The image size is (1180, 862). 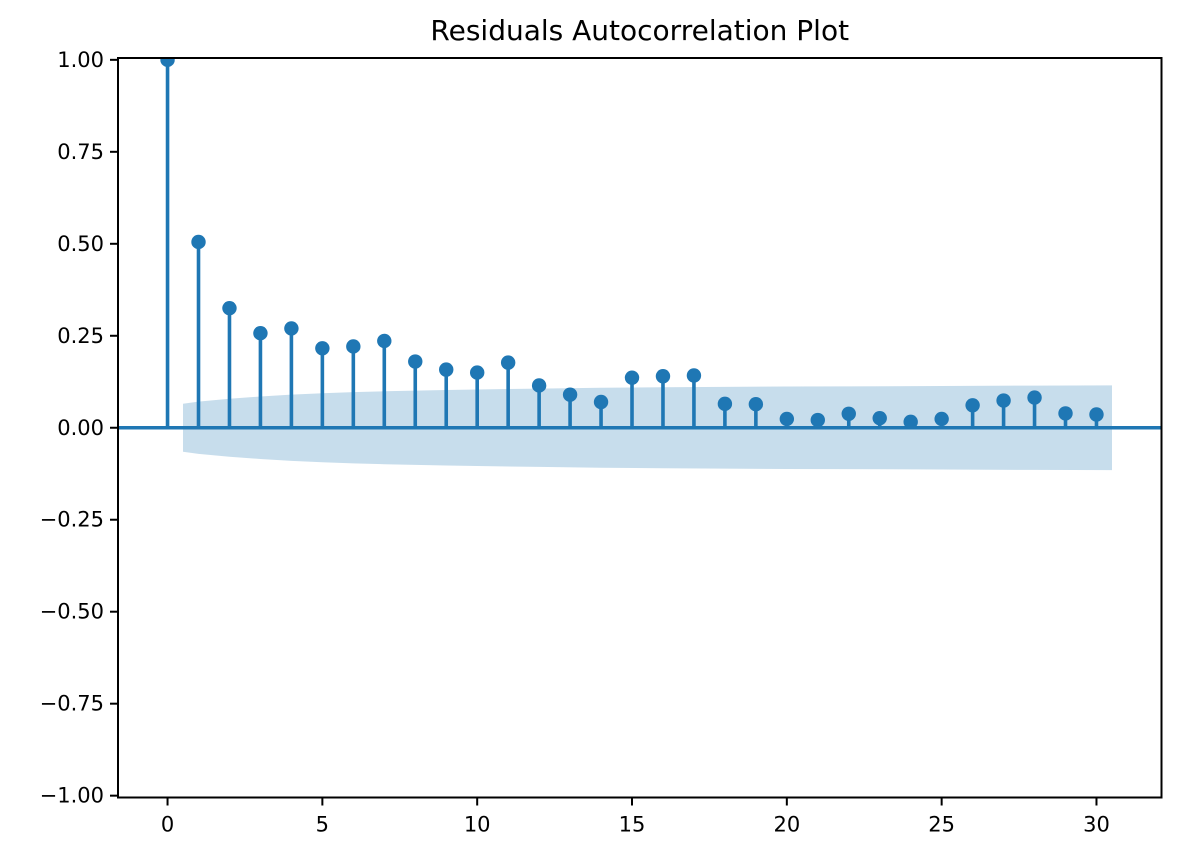 I want to click on y-tick-label-7: −0.75, so click(x=72, y=704).